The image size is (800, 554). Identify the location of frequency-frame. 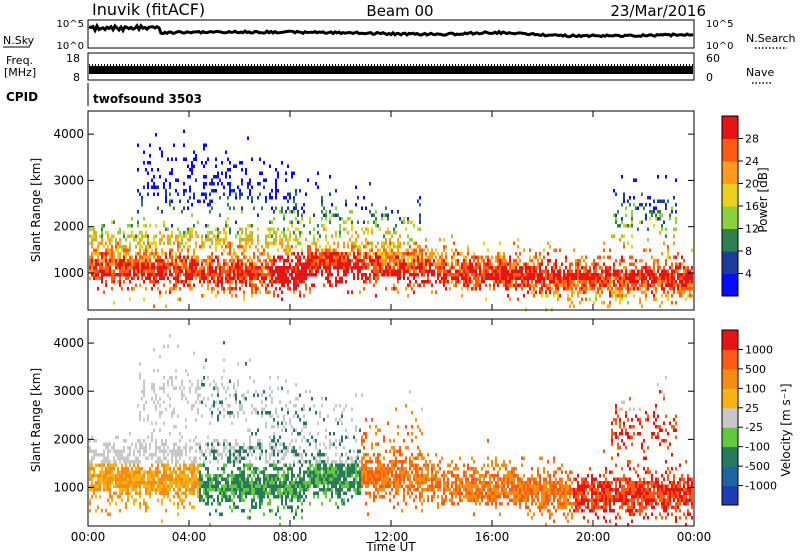
(391, 66).